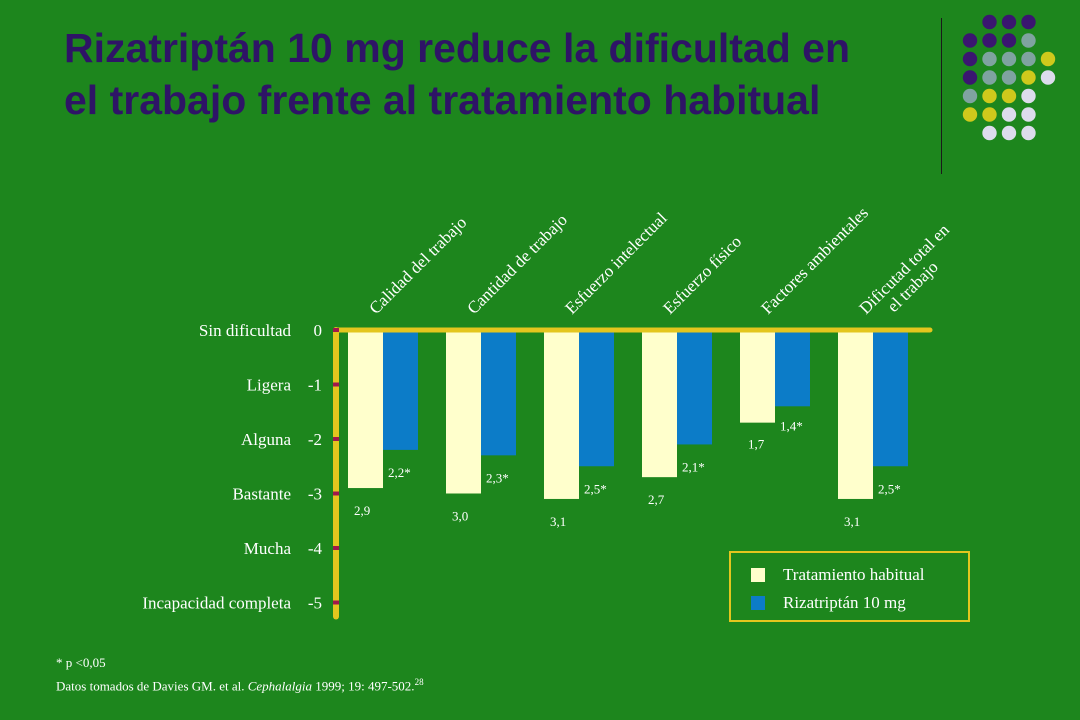  Describe the element at coordinates (791, 425) in the screenshot. I see `data-label: 1,4*` at that location.